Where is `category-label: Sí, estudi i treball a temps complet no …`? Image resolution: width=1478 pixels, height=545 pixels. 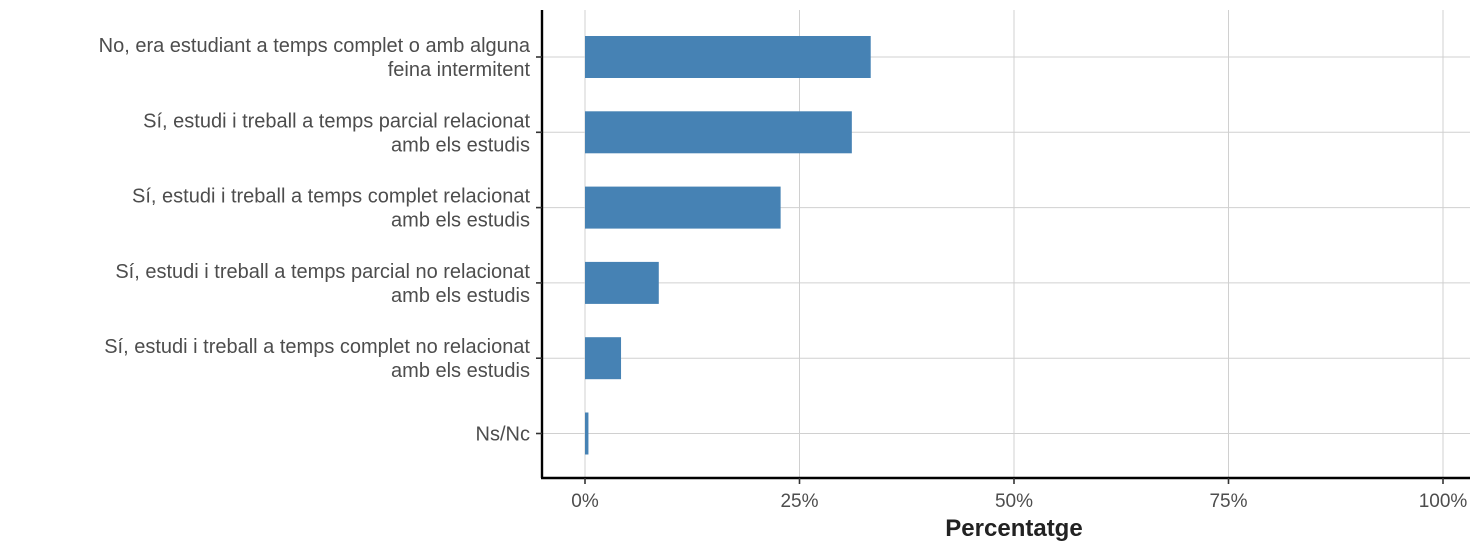
category-label: Sí, estudi i treball a temps complet no … is located at coordinates (317, 359).